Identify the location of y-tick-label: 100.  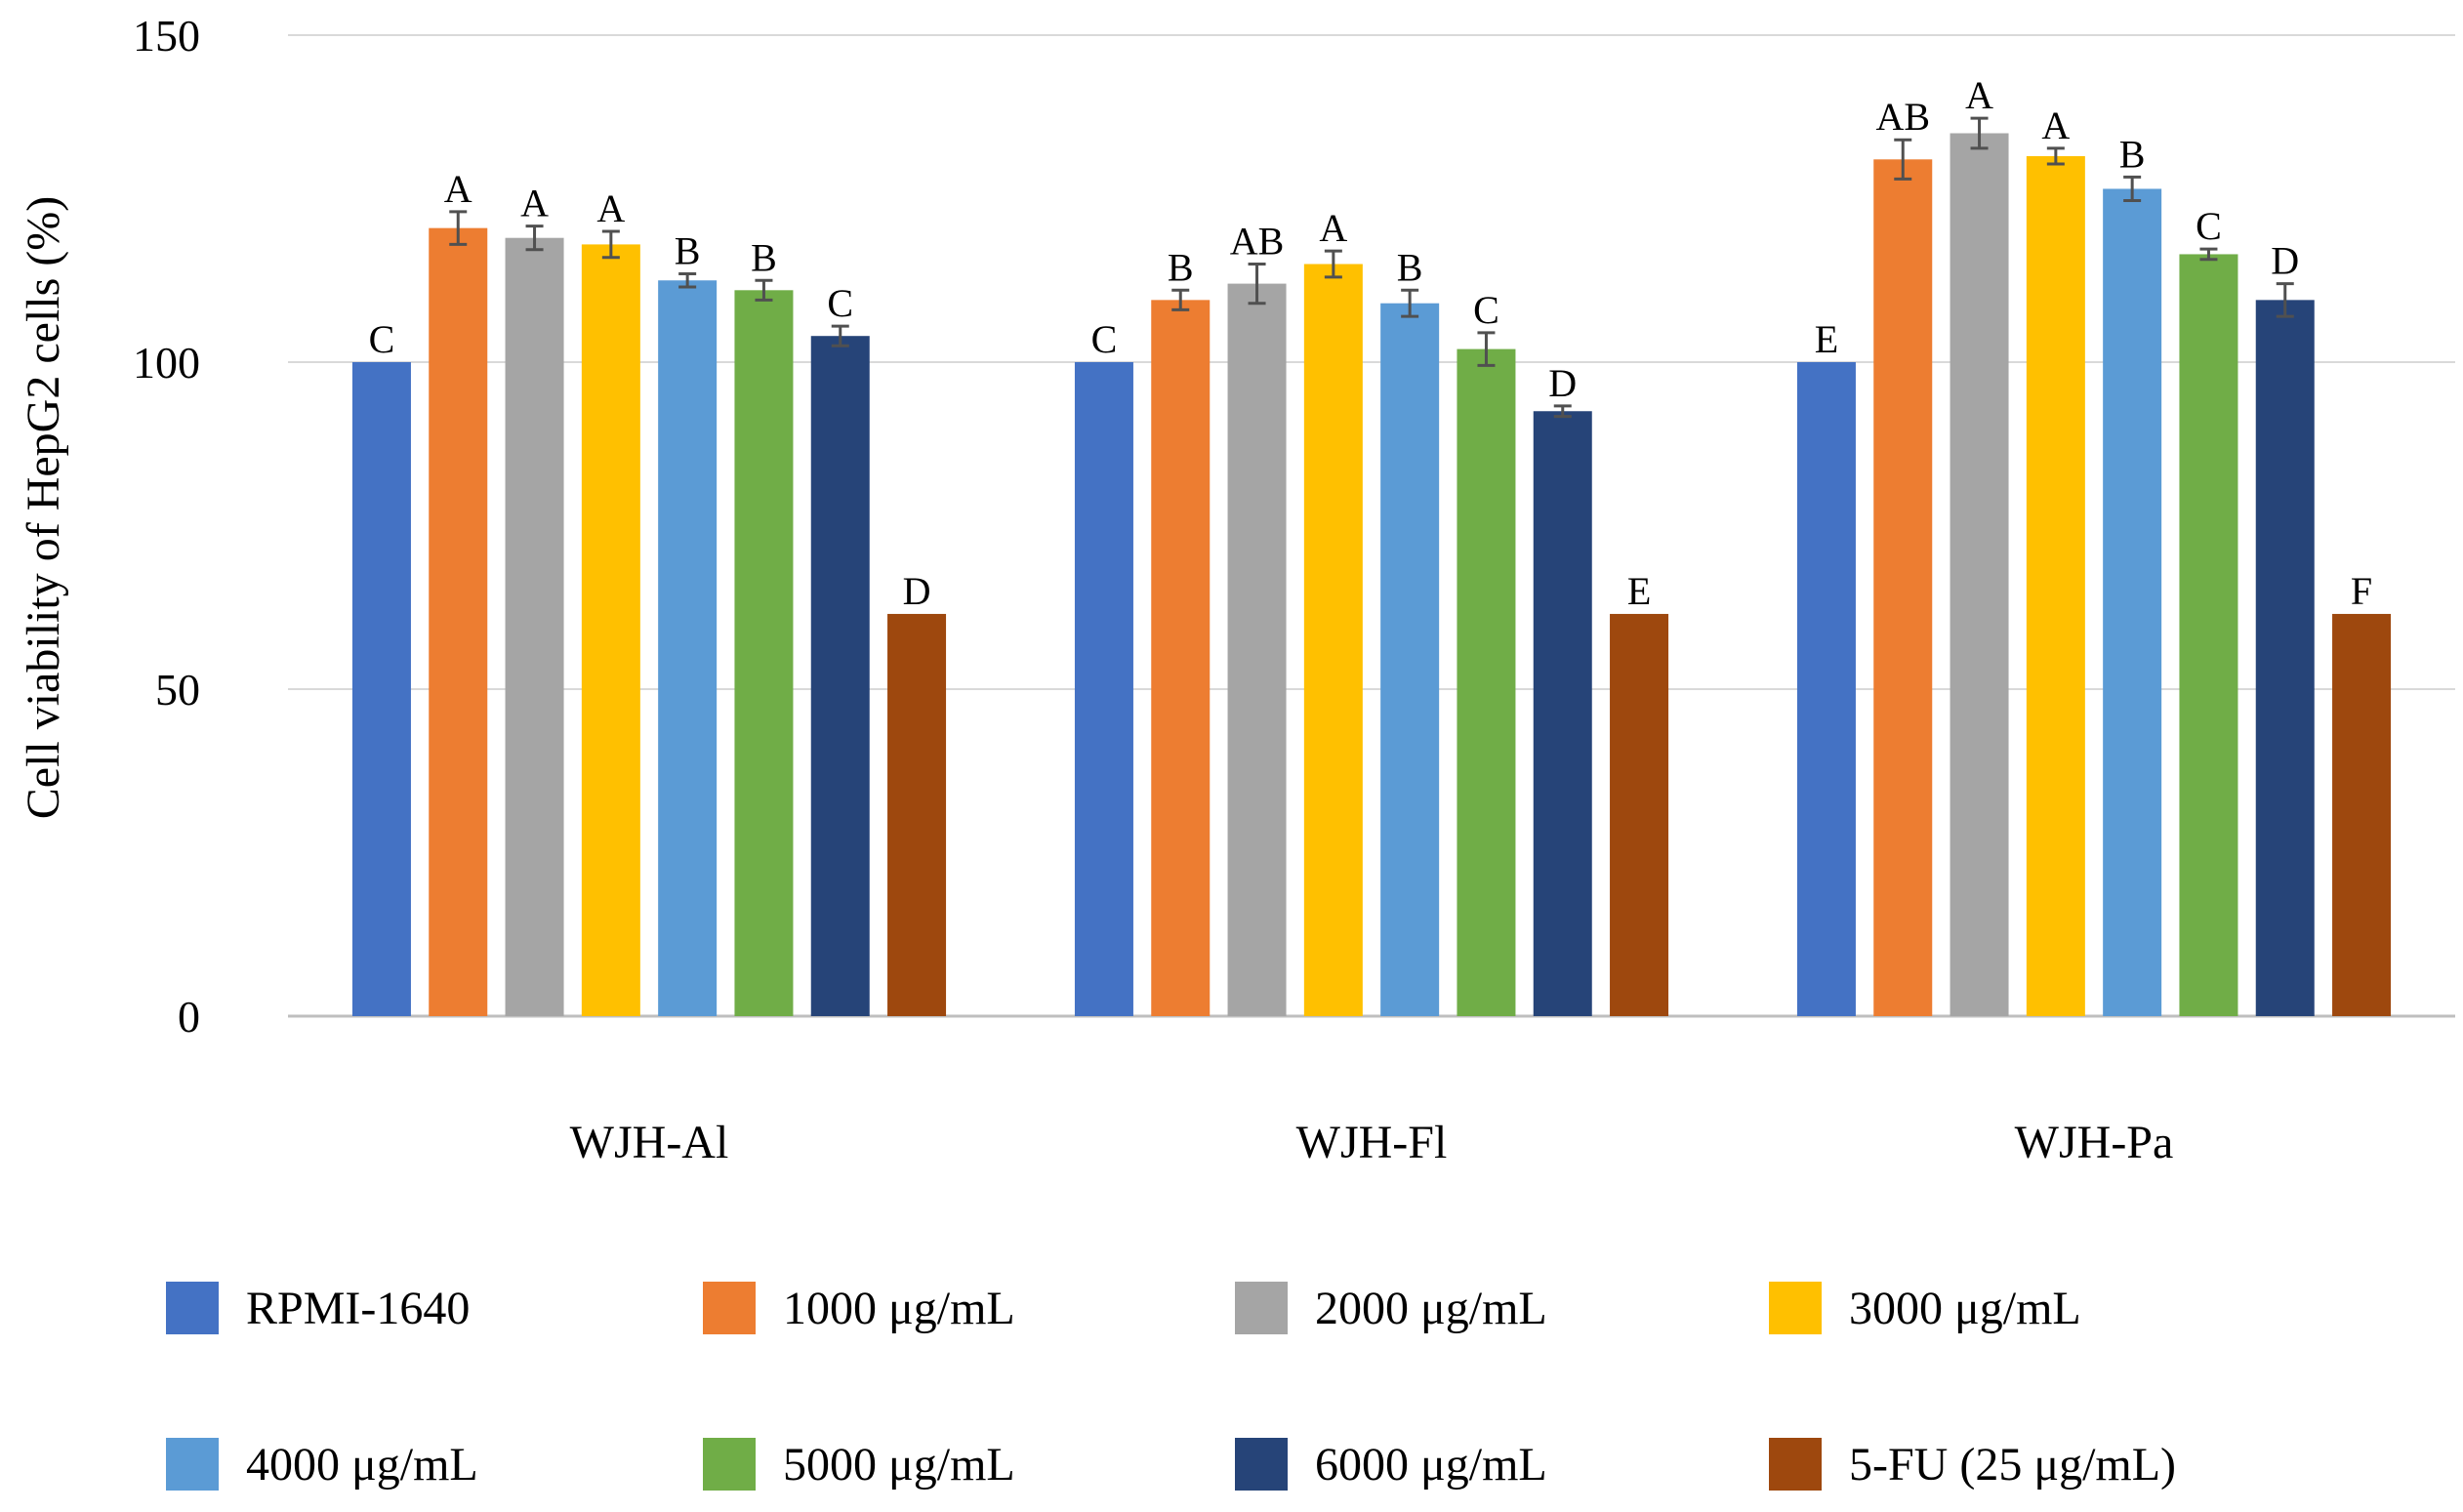
(166, 363).